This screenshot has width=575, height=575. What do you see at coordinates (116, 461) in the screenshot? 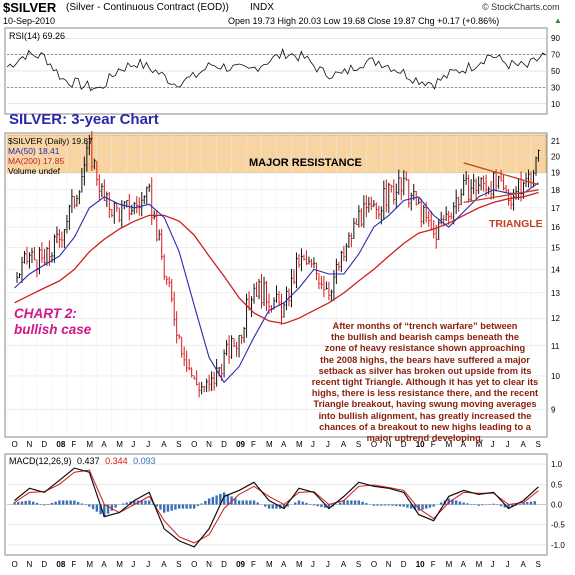
I see `macd-signal-value: 0.344` at bounding box center [116, 461].